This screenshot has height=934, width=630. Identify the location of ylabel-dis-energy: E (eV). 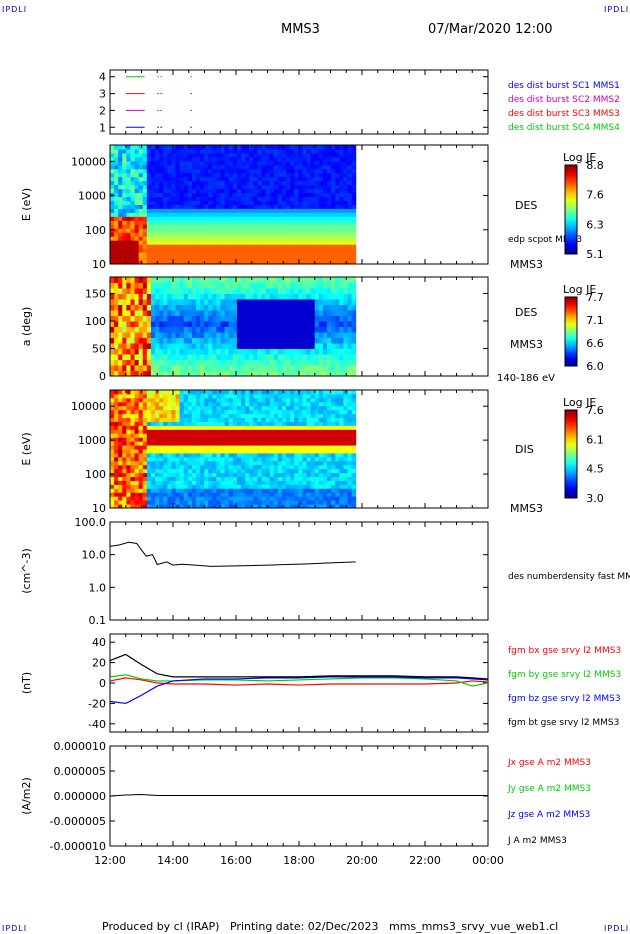
(26, 448).